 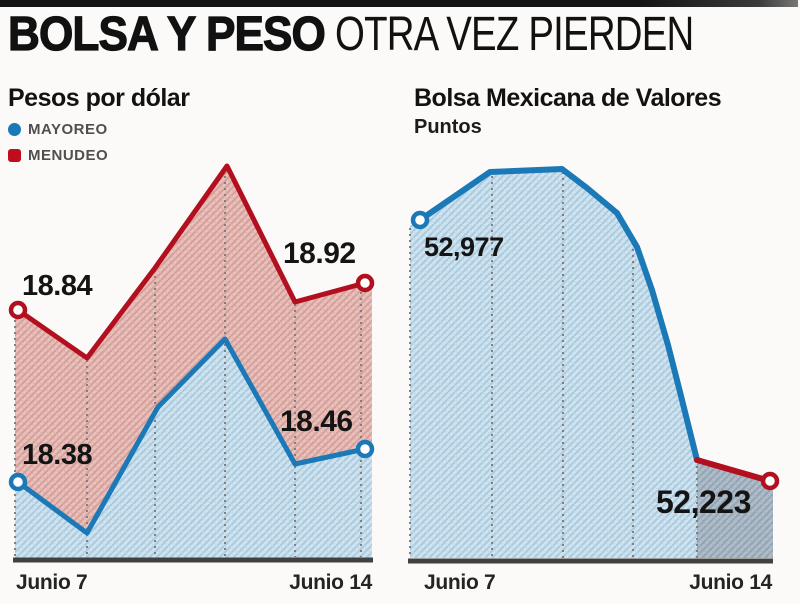 What do you see at coordinates (399, 3) in the screenshot?
I see `top-rule` at bounding box center [399, 3].